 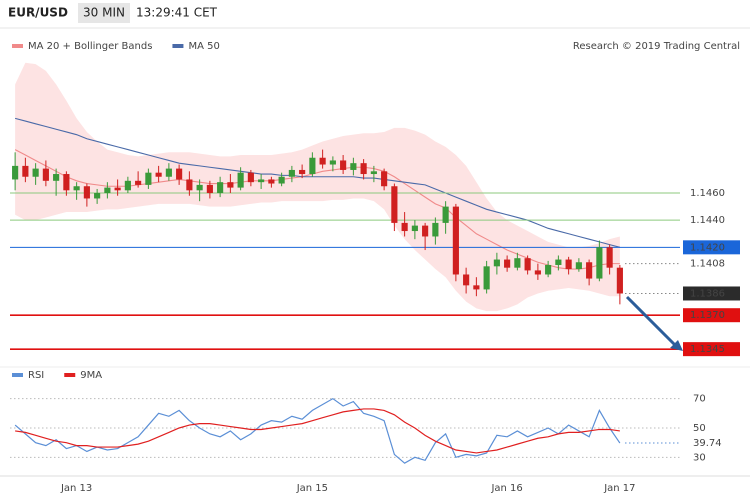 I want to click on y-tick-label: 70, so click(x=699, y=399).